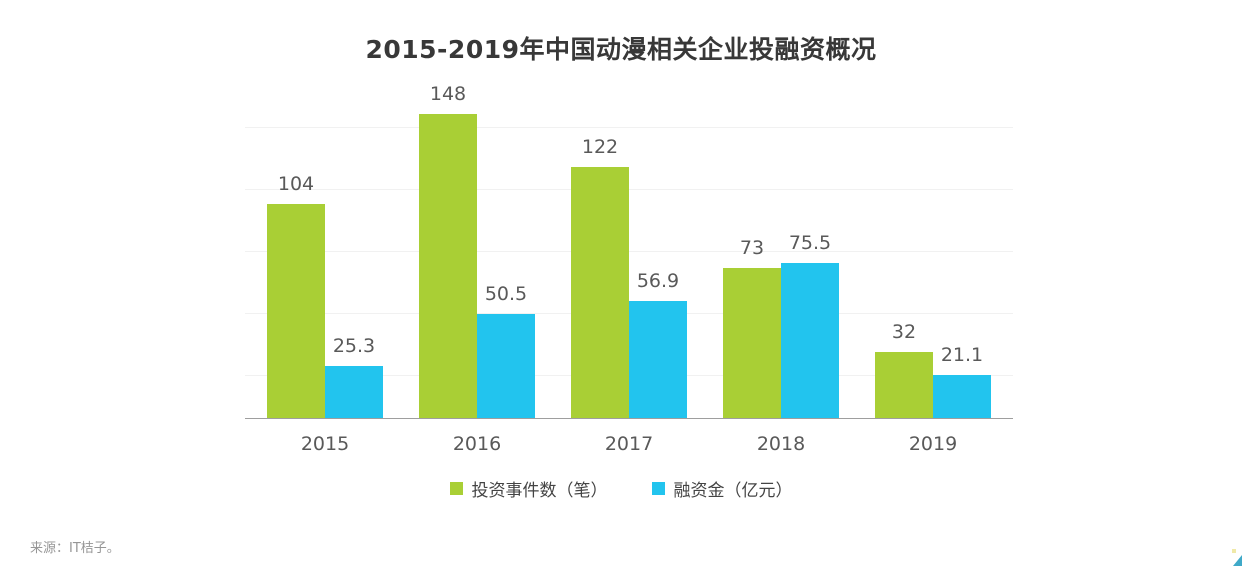  I want to click on bar-group-2019: 32 21.1, so click(933, 266).